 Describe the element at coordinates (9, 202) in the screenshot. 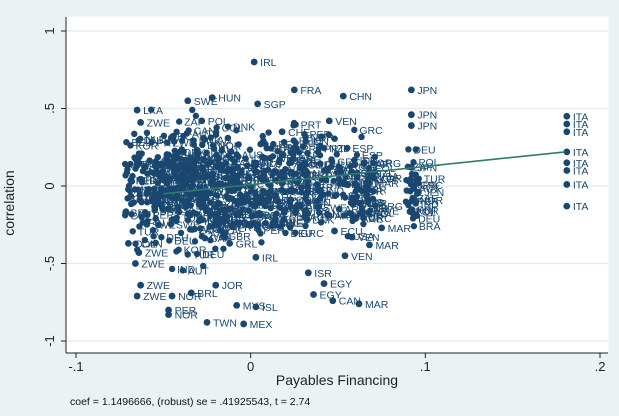

I see `y-axis-title: correlation` at that location.